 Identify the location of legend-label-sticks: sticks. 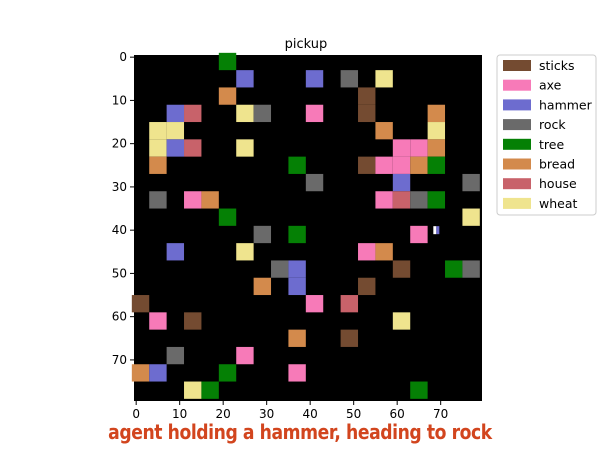
(557, 65).